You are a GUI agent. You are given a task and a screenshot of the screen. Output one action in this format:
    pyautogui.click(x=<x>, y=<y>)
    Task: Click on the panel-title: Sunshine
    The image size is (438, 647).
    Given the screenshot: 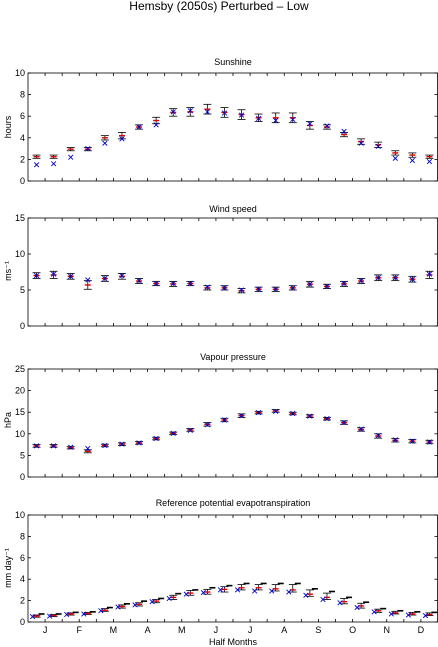 What is the action you would take?
    pyautogui.click(x=233, y=62)
    